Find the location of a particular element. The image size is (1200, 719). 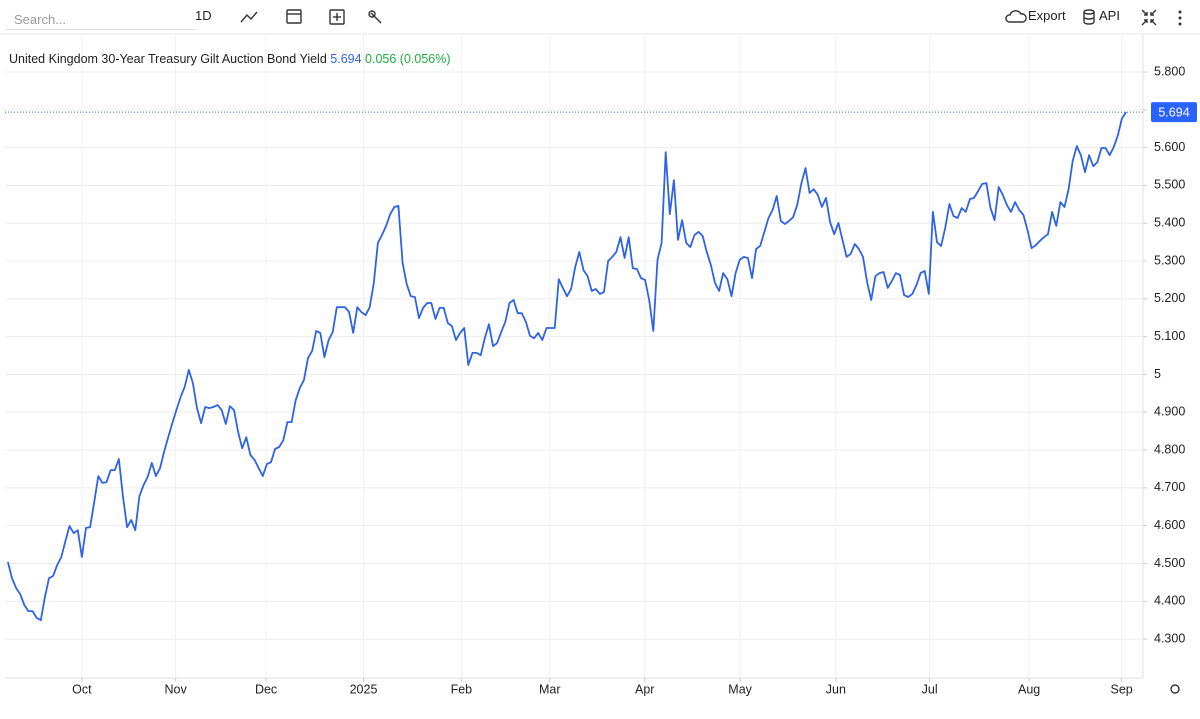

y-tick-label: 5 is located at coordinates (1157, 374).